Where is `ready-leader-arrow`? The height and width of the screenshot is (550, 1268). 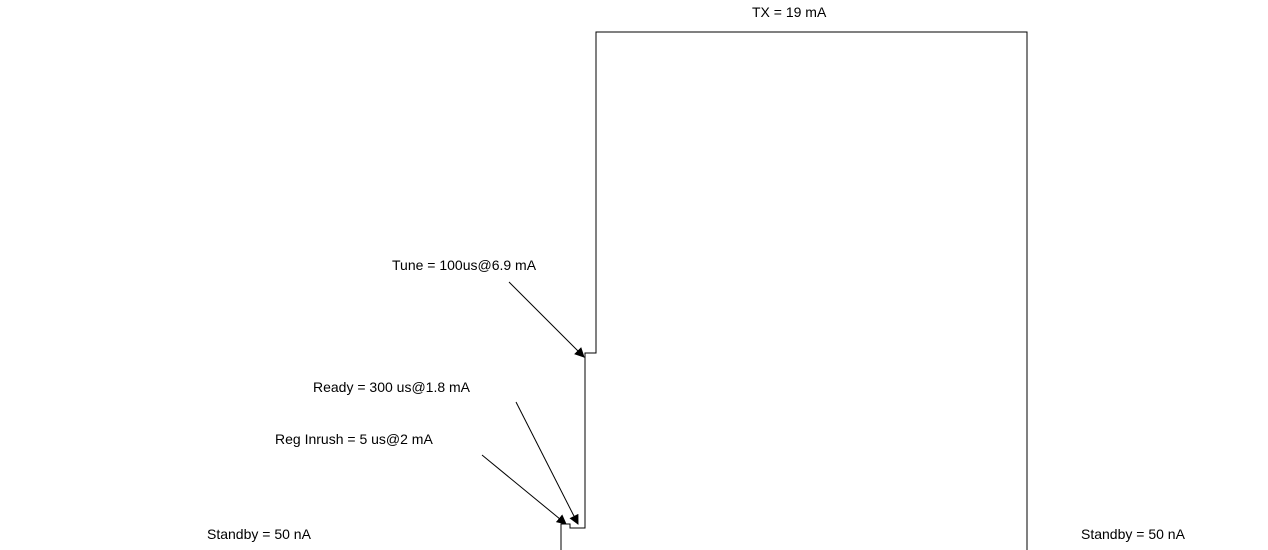
ready-leader-arrow is located at coordinates (547, 463).